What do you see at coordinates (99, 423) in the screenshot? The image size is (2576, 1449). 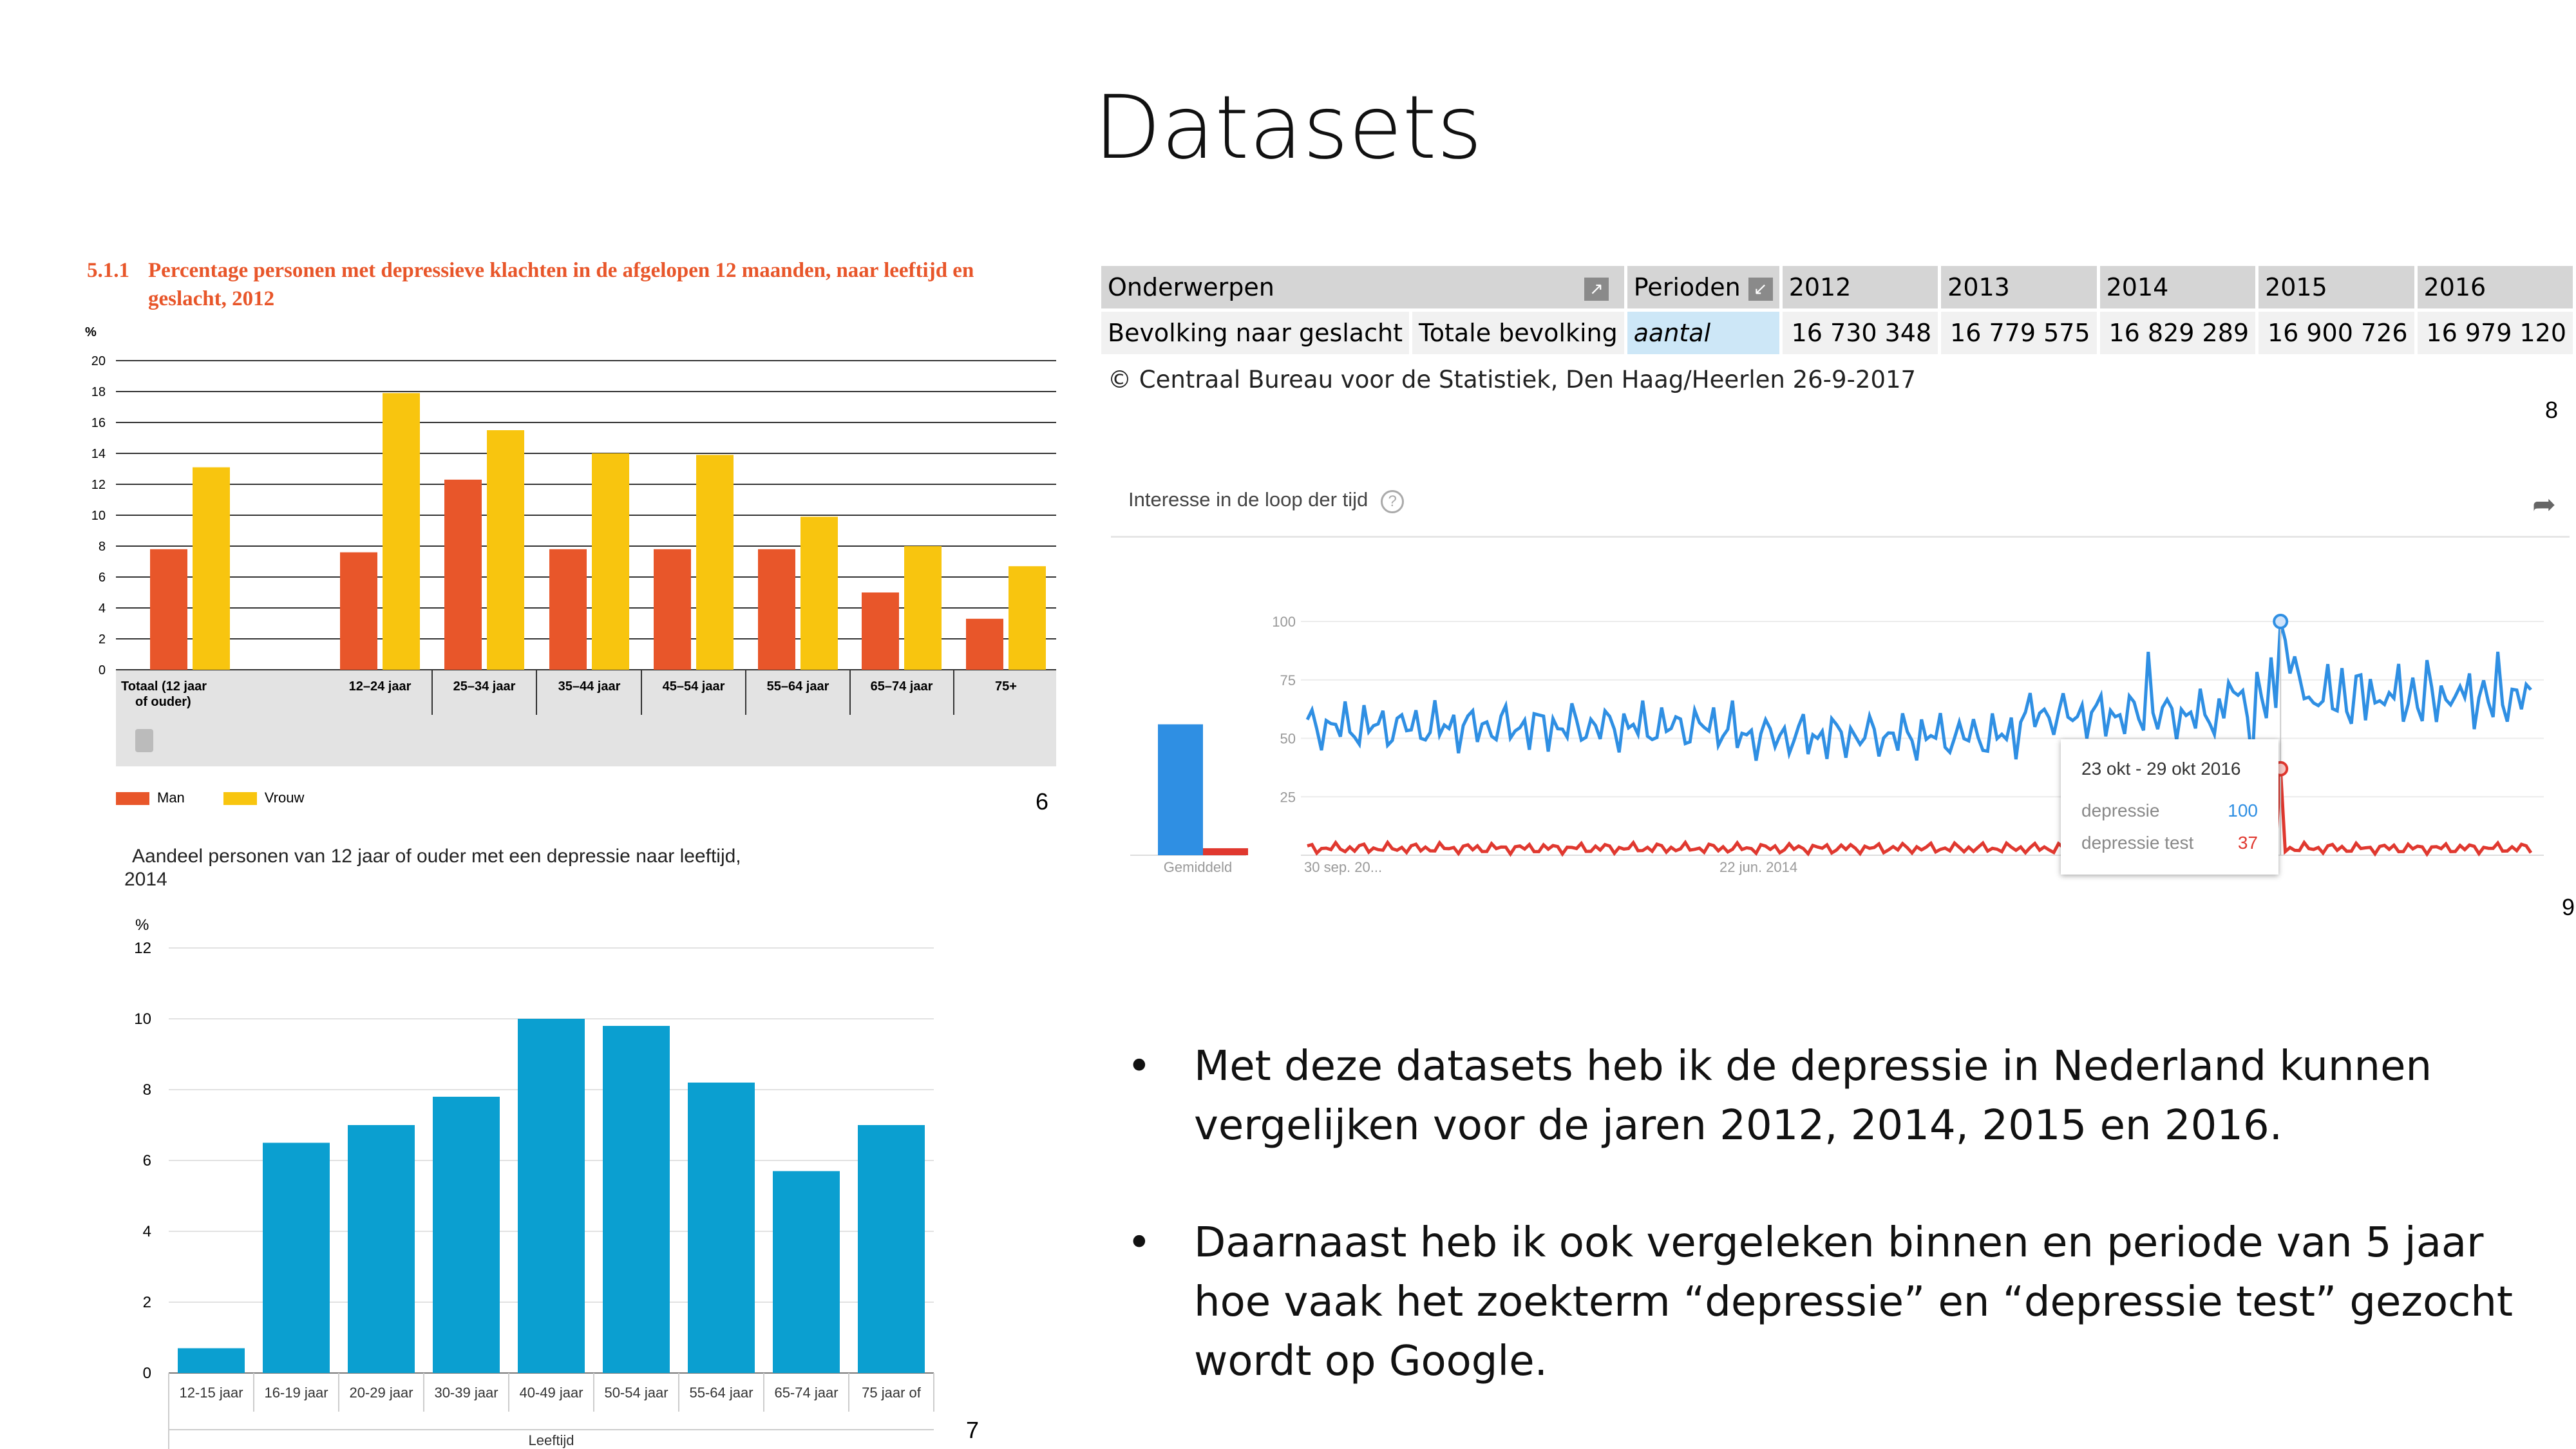 I see `chart6-y-tick: 16` at bounding box center [99, 423].